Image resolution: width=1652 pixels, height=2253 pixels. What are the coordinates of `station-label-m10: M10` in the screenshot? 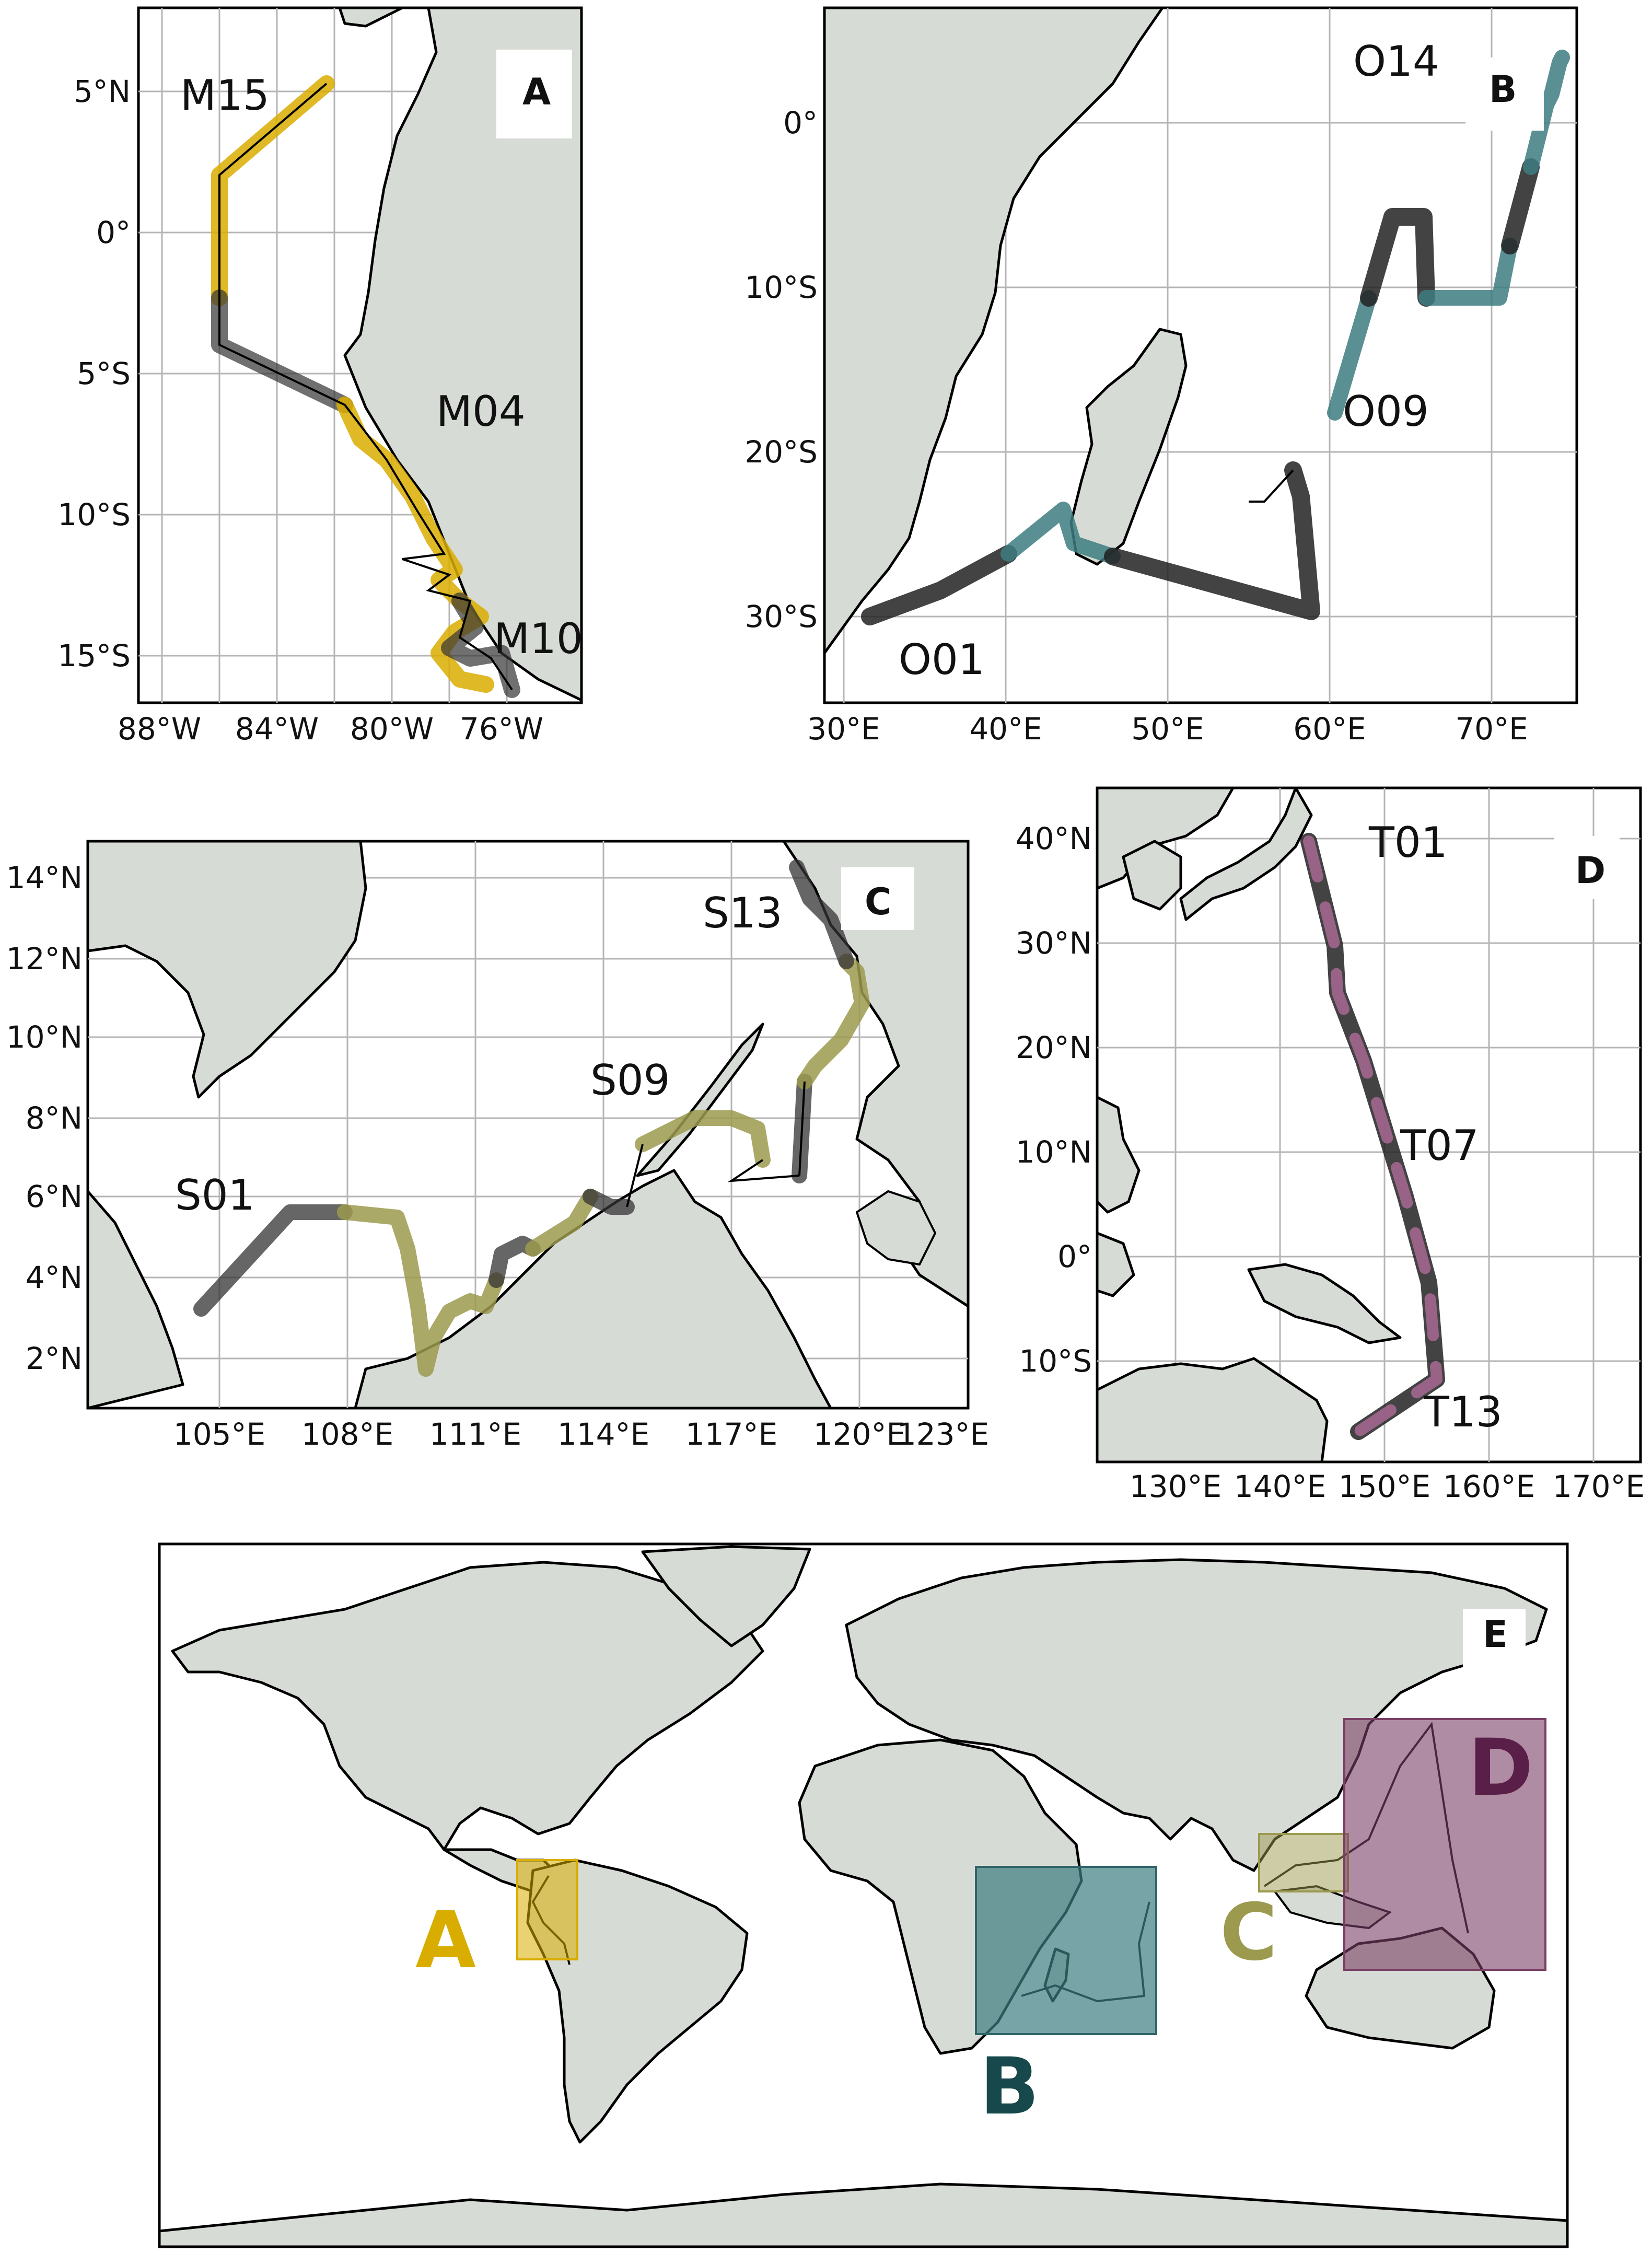 It's located at (538, 638).